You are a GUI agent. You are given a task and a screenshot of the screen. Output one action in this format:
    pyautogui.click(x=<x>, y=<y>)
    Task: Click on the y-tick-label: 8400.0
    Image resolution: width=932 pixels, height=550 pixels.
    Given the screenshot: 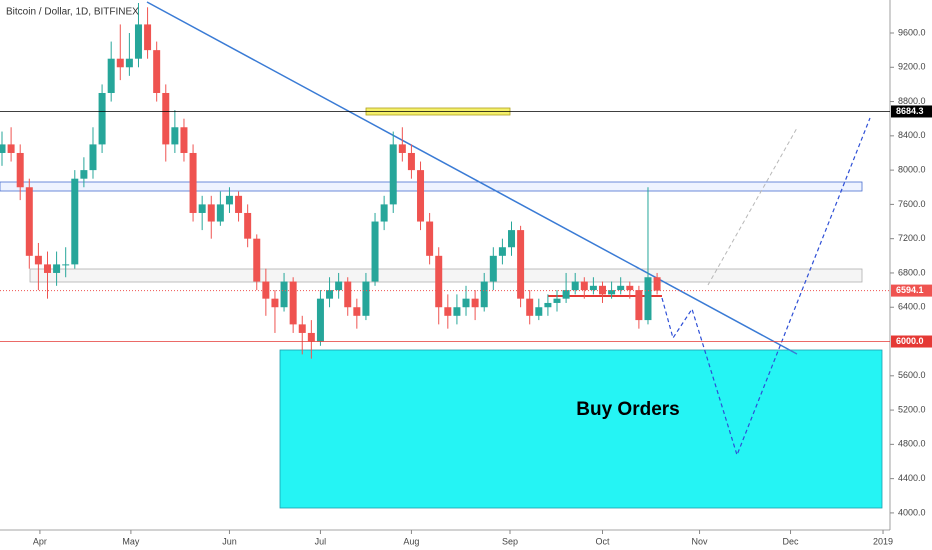 What is the action you would take?
    pyautogui.click(x=912, y=135)
    